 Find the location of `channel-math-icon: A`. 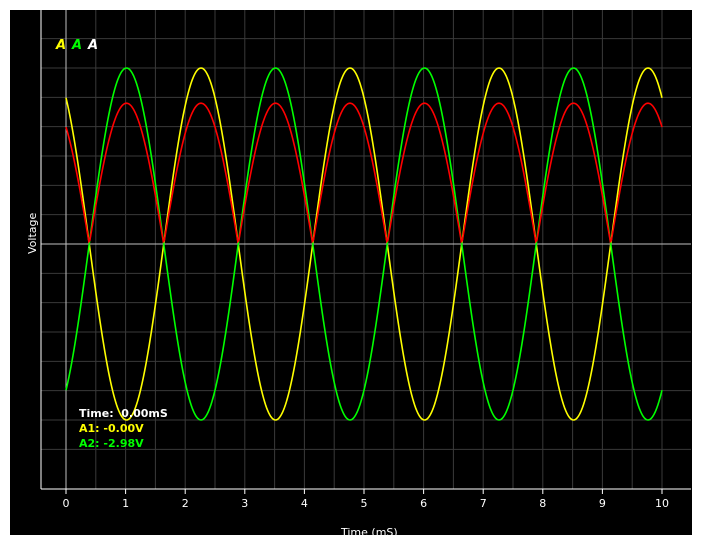

channel-math-icon: A is located at coordinates (93, 45).